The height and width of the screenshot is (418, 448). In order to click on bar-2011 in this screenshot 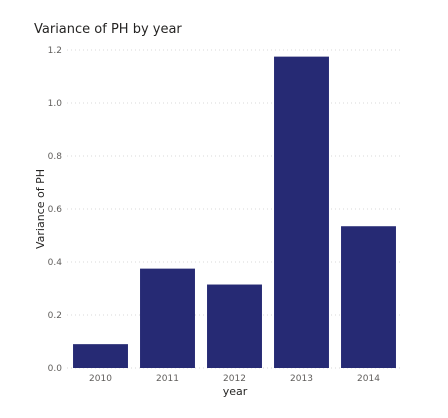, I will do `click(167, 318)`.